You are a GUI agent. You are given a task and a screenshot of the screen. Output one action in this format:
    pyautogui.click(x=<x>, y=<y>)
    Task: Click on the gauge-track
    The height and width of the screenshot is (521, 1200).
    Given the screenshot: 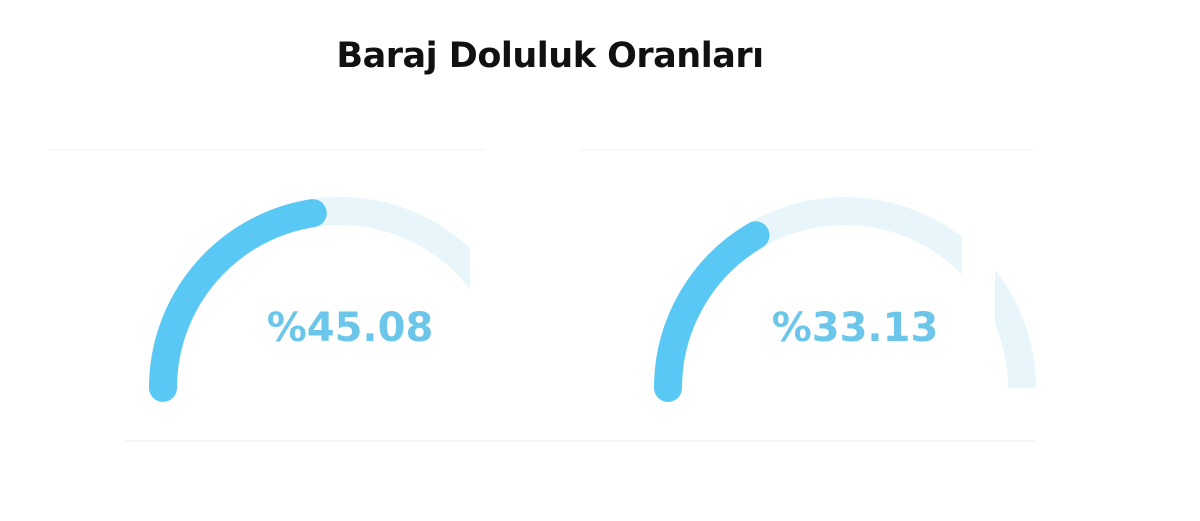 What is the action you would take?
    pyautogui.click(x=340, y=293)
    